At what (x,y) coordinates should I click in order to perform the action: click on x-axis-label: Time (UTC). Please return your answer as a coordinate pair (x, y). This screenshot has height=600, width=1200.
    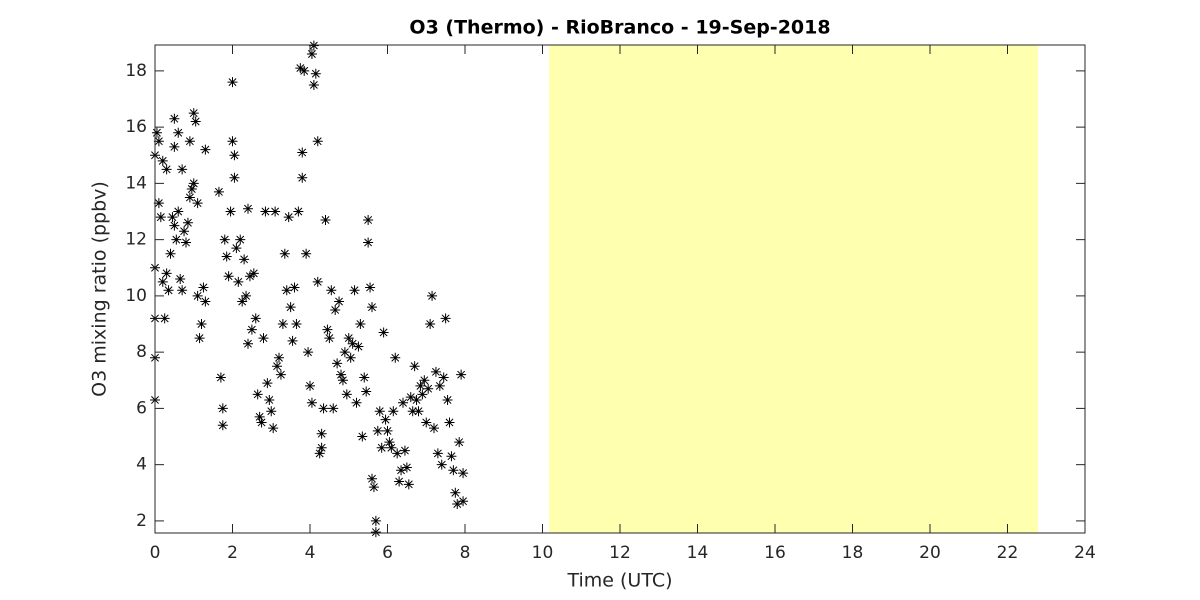
    Looking at the image, I should click on (619, 581).